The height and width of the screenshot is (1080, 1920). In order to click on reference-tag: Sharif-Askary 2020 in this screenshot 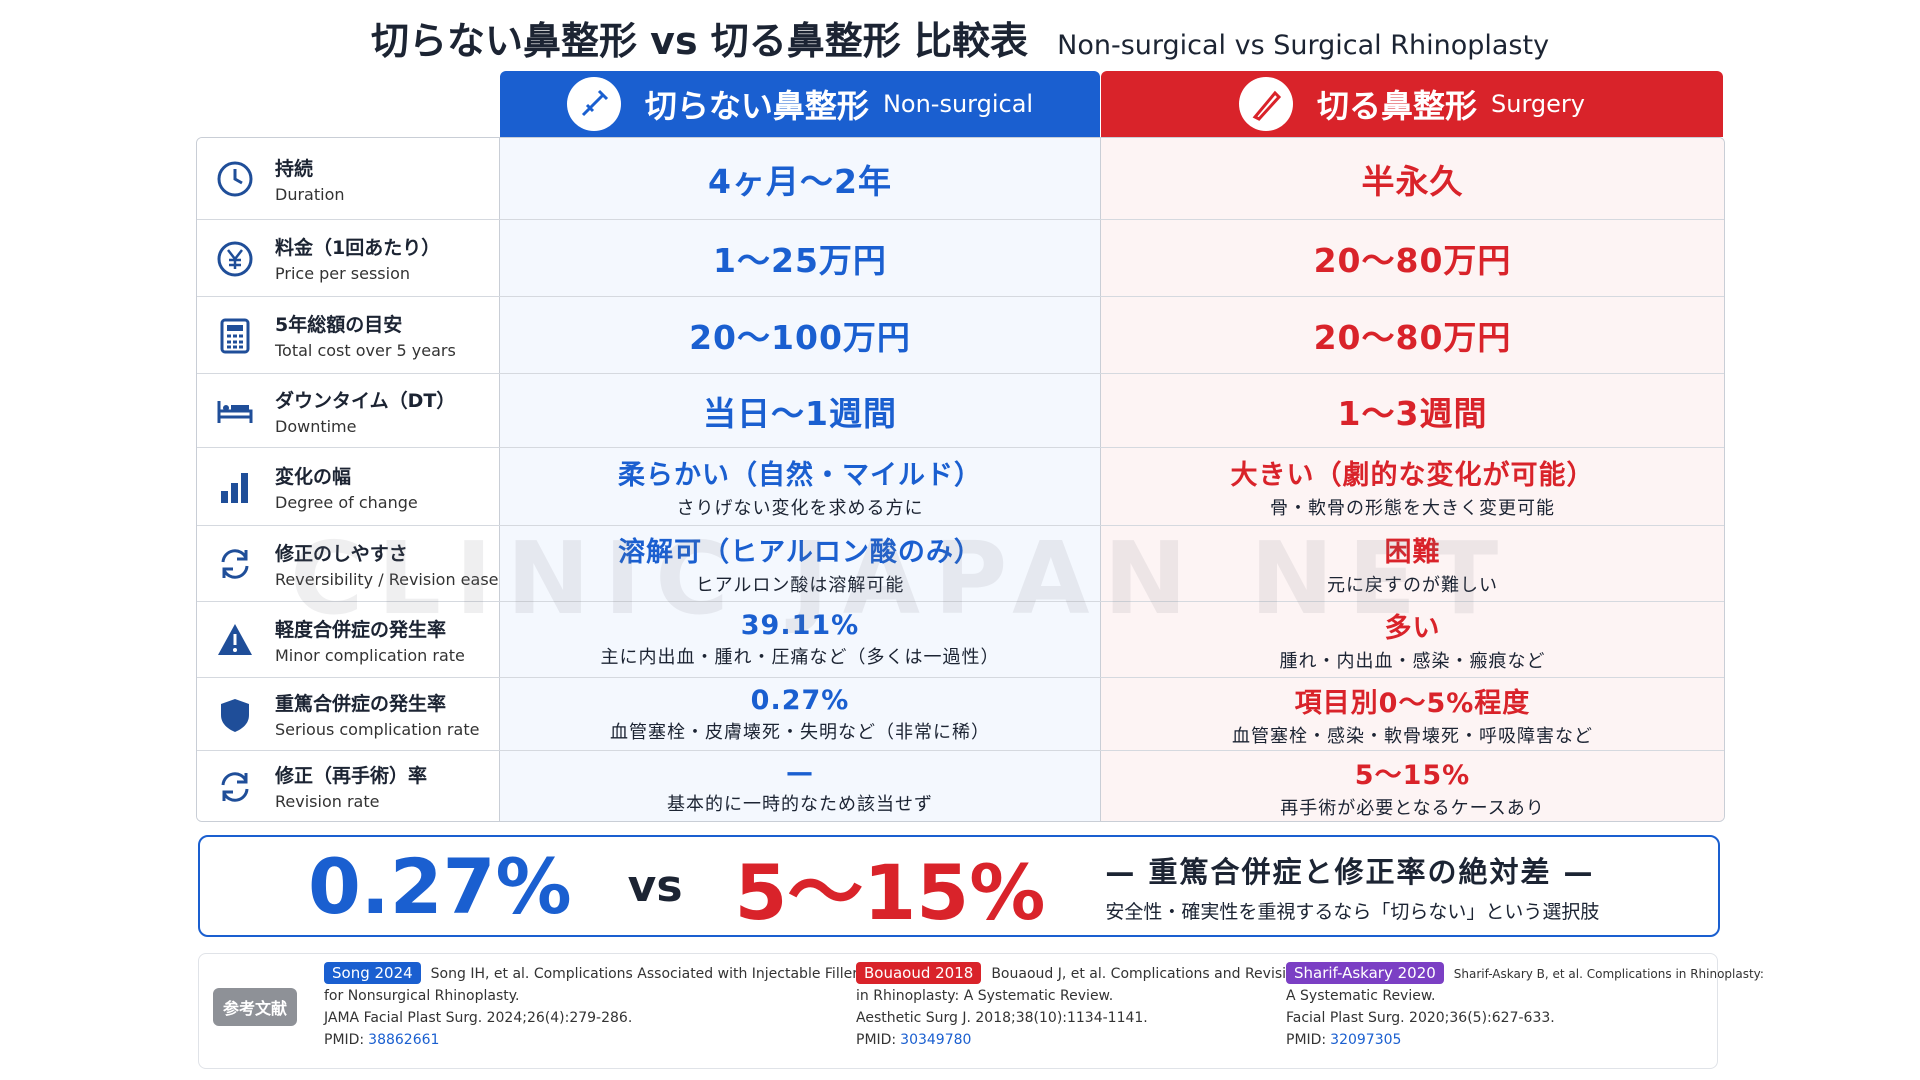, I will do `click(1365, 973)`.